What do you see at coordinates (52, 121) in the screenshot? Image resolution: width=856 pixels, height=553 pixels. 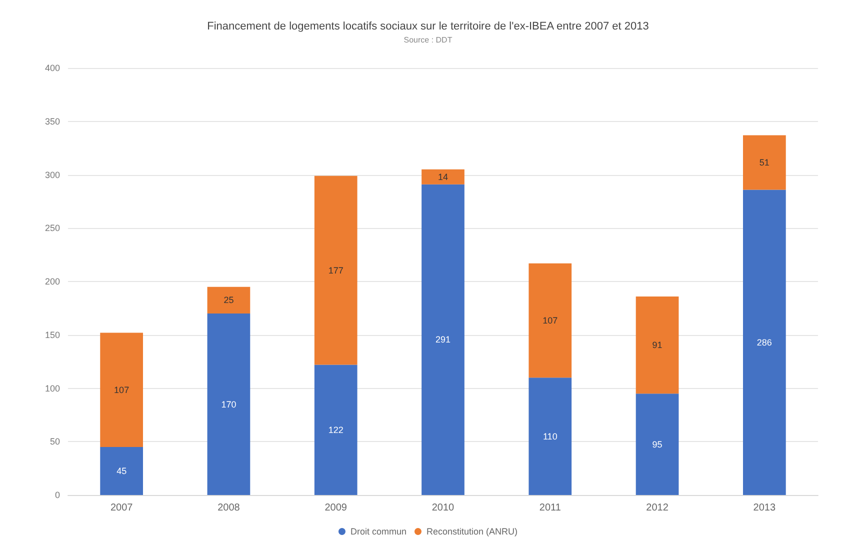 I see `y-tick-label: 350` at bounding box center [52, 121].